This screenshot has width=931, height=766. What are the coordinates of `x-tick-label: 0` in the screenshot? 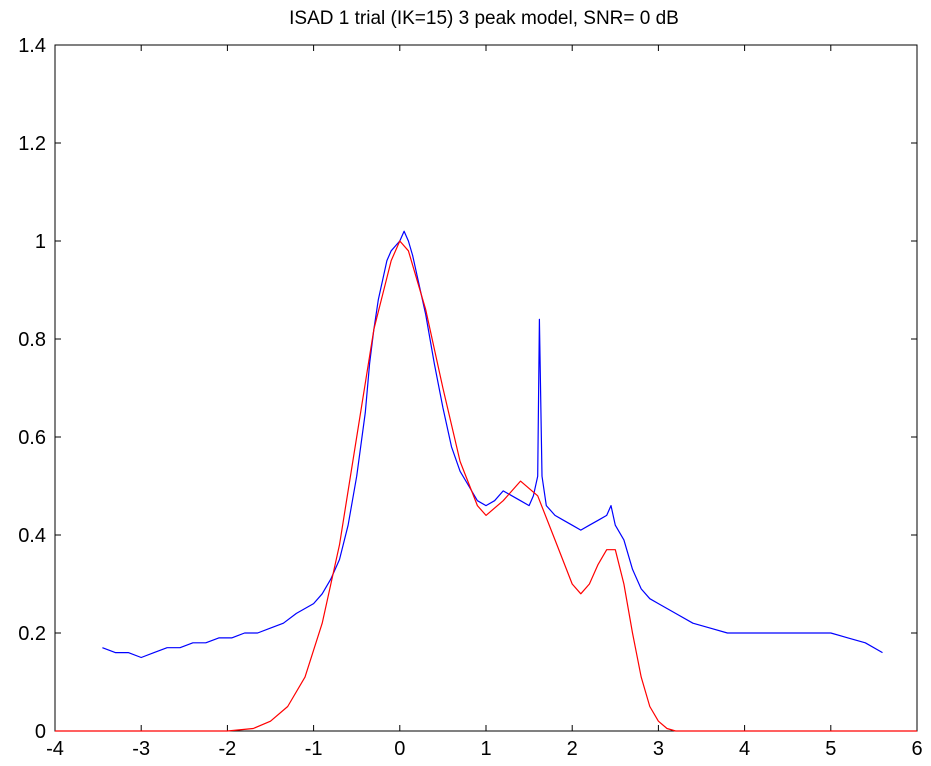 It's located at (399, 749).